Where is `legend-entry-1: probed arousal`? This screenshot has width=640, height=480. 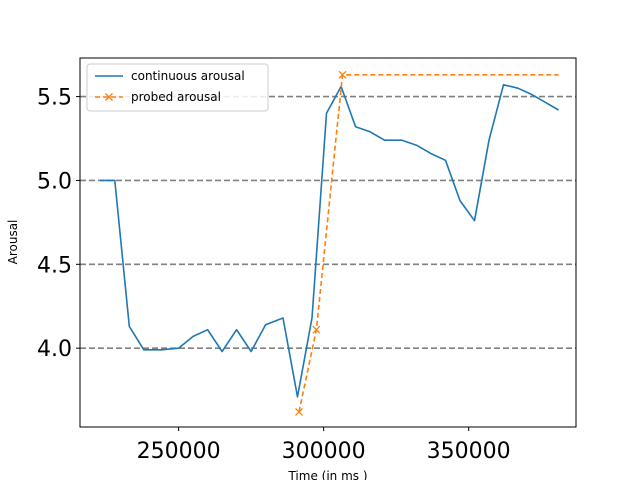
legend-entry-1: probed arousal is located at coordinates (158, 97).